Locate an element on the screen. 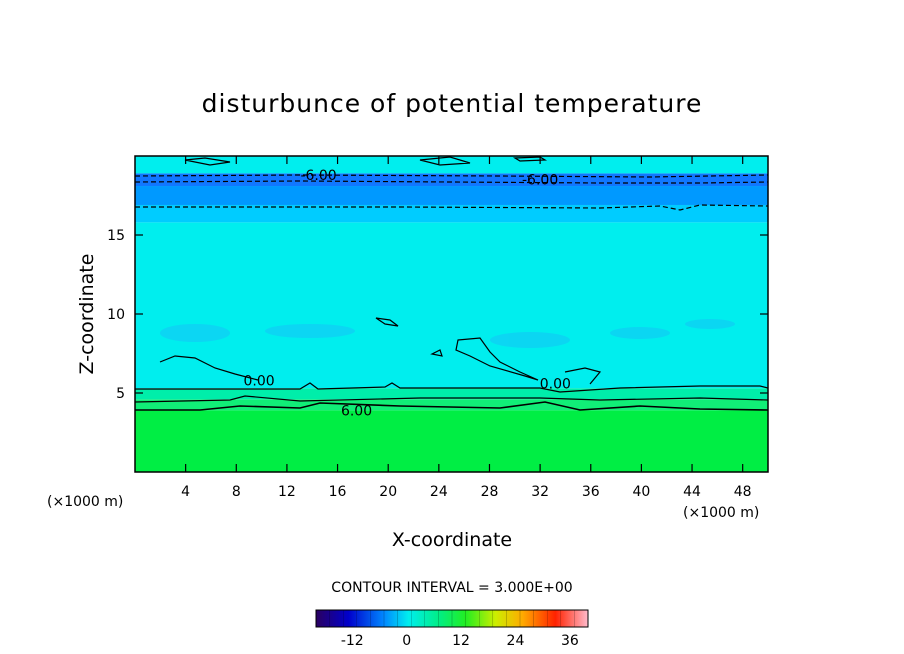 This screenshot has height=654, width=904. contour-line-0-wave is located at coordinates (380, 351).